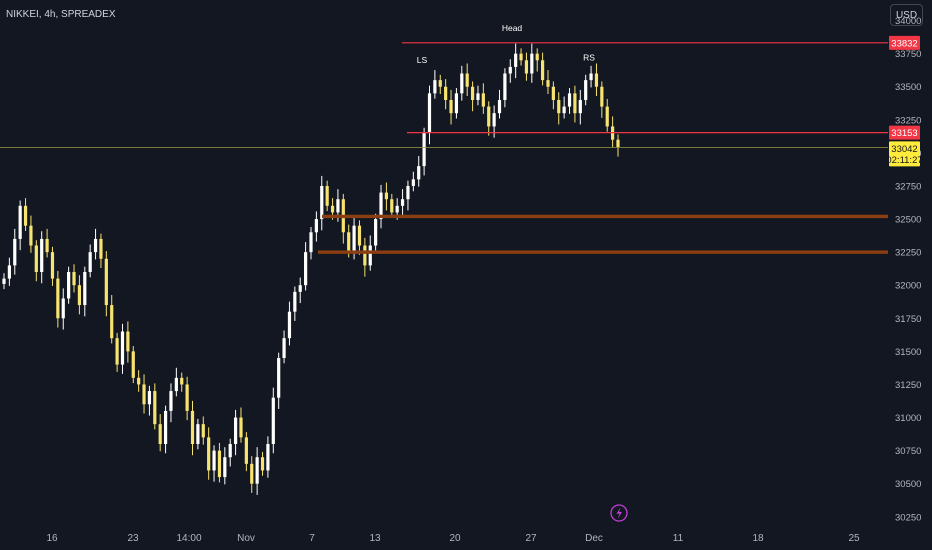  Describe the element at coordinates (52, 538) in the screenshot. I see `x-tick-label: 16` at that location.